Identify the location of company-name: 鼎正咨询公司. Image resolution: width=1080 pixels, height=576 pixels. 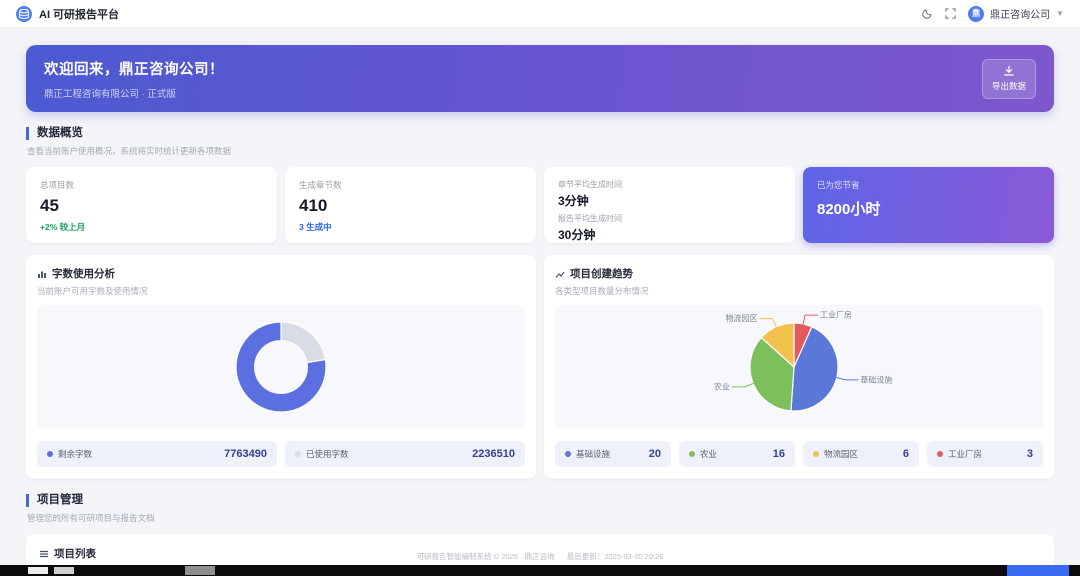
(1020, 15).